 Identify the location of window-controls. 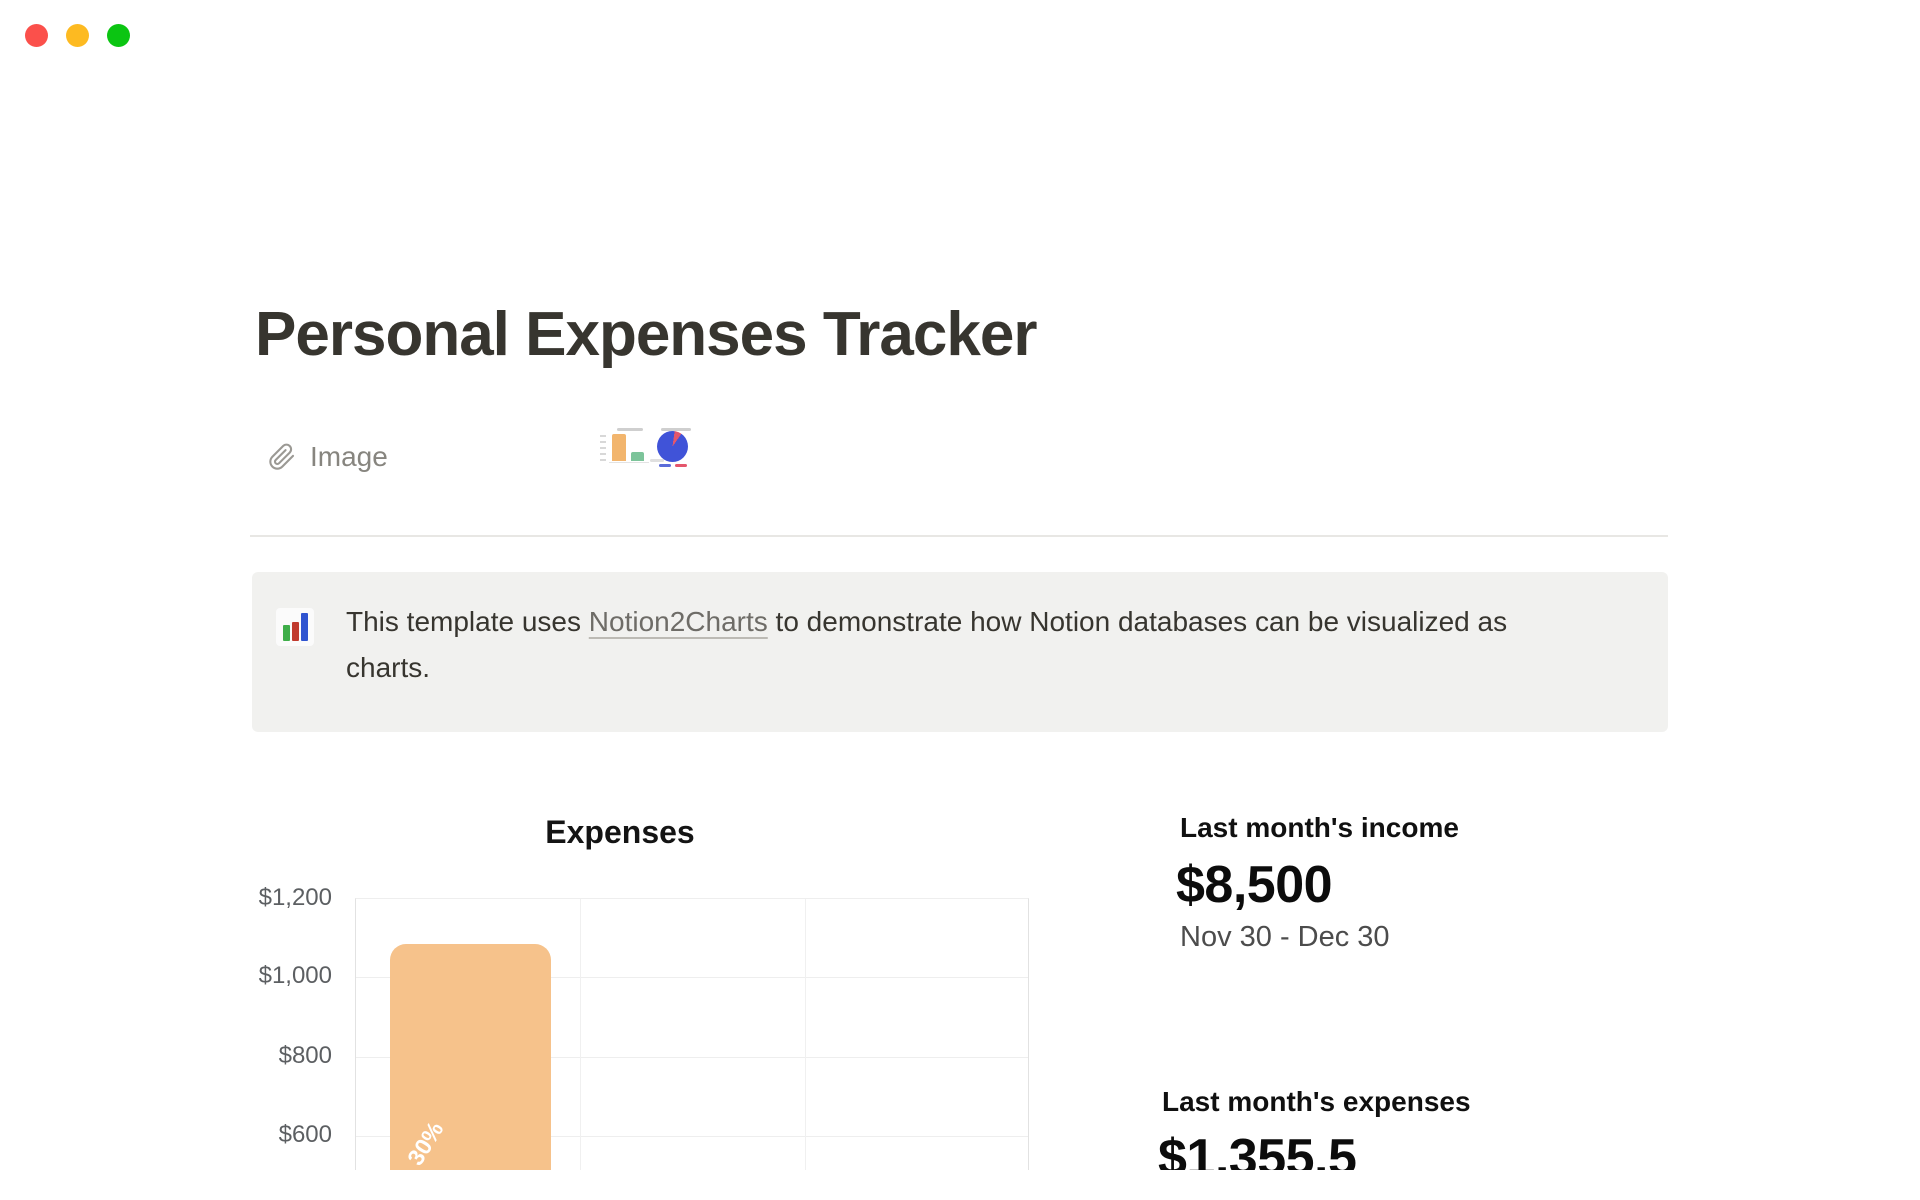
(80, 36).